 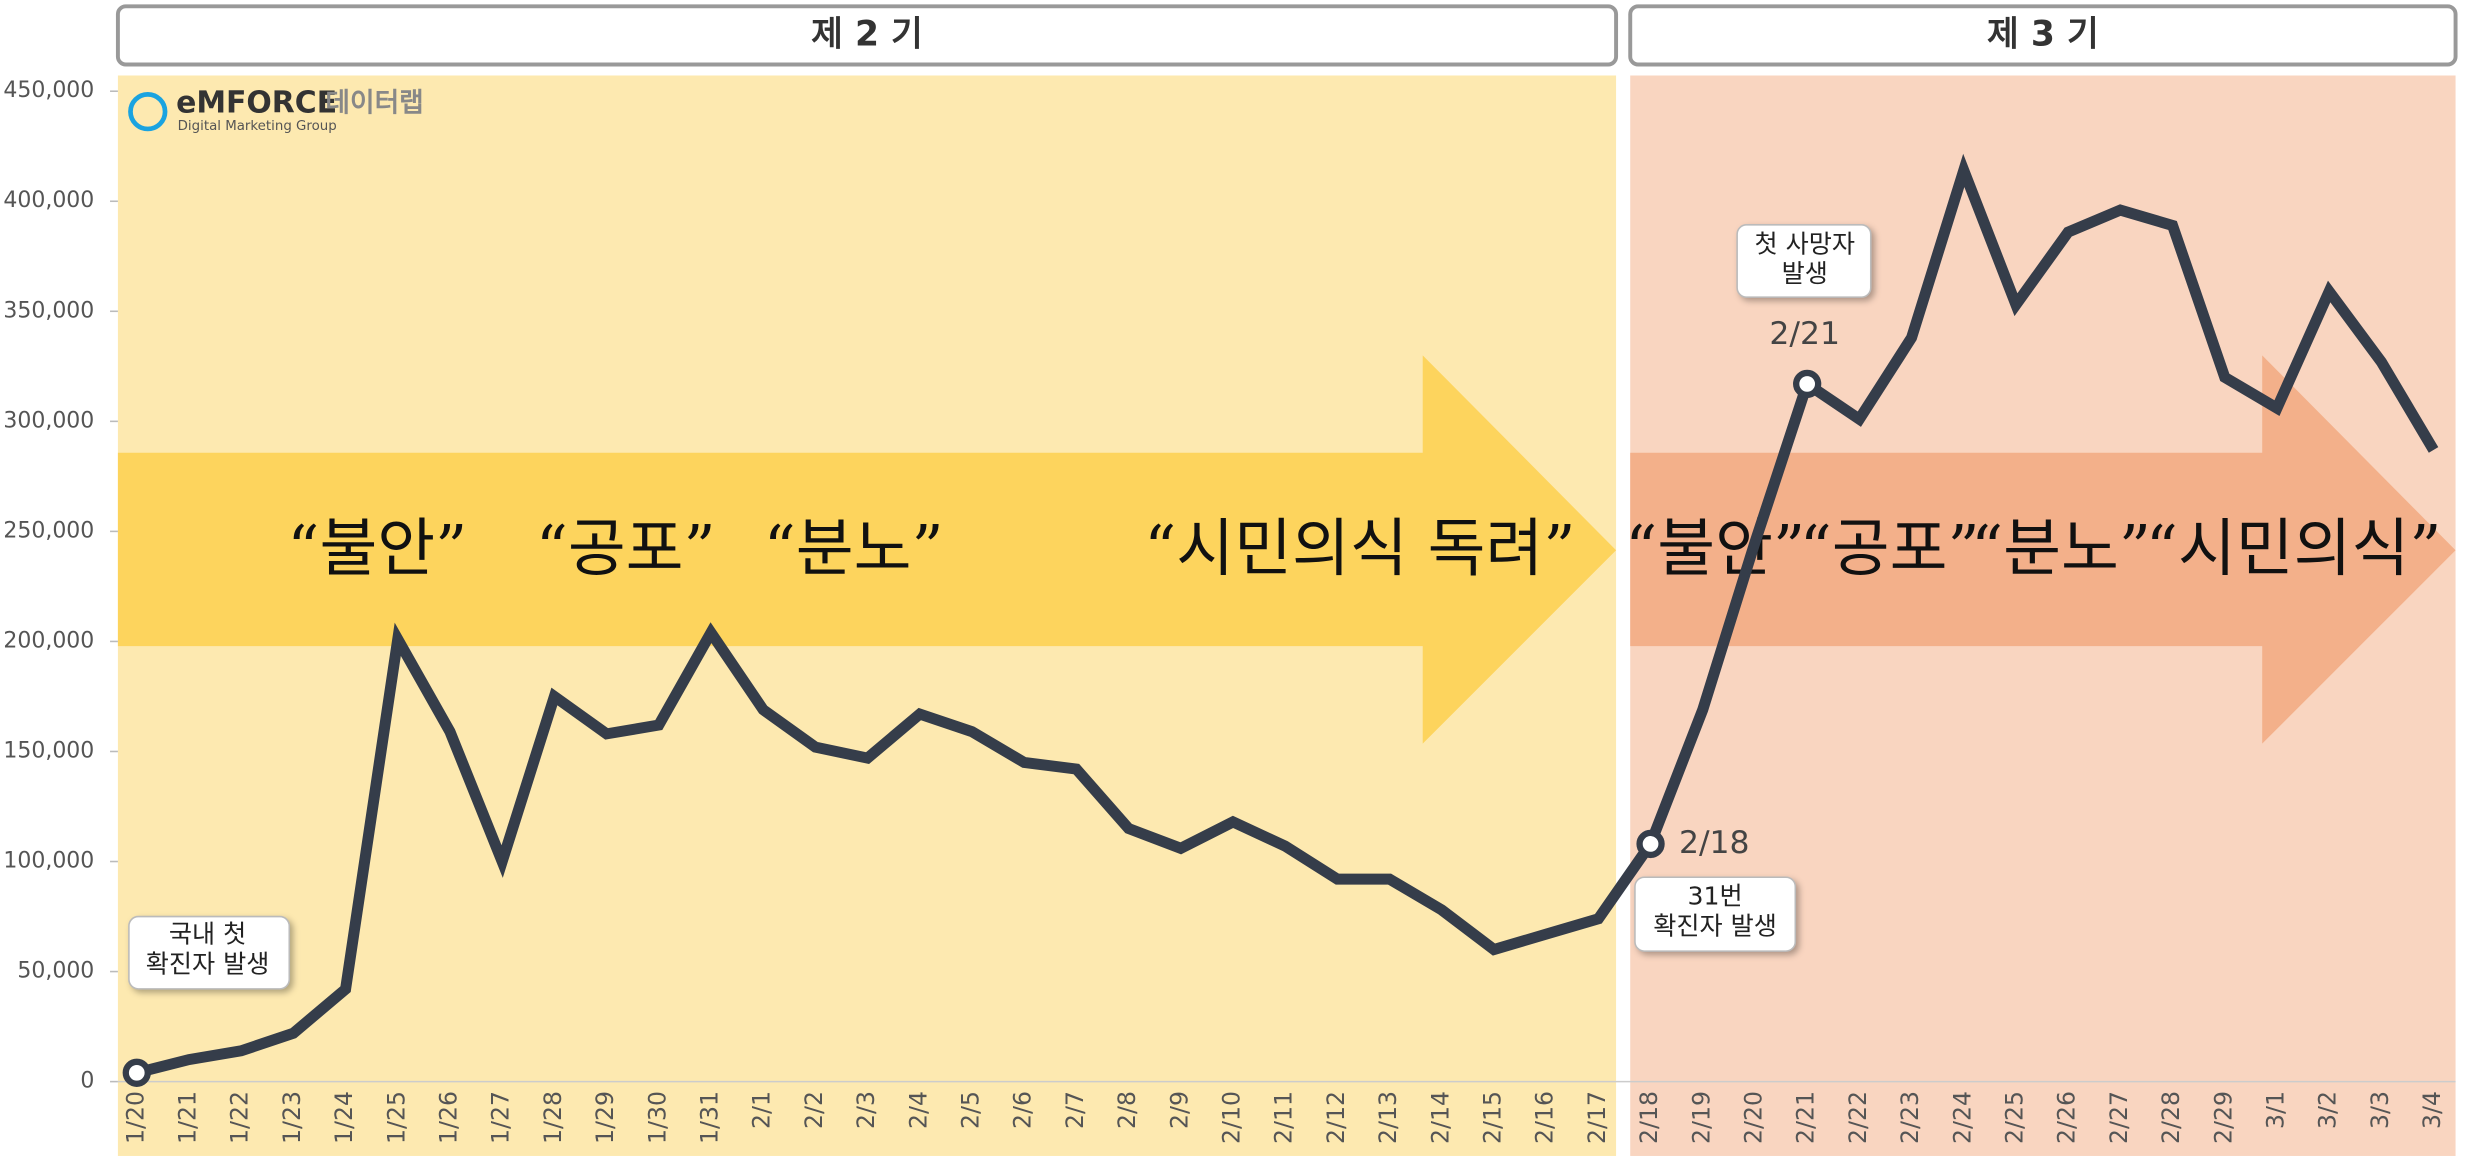 I want to click on x-tick-label: 2/9, so click(x=1179, y=1110).